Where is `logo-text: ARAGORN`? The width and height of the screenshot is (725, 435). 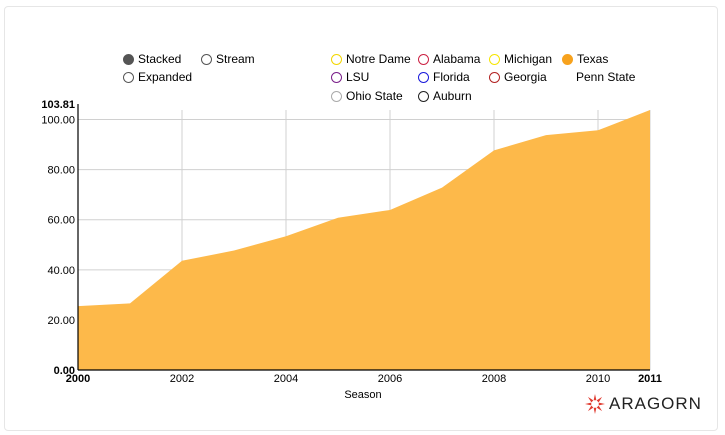 logo-text: ARAGORN is located at coordinates (655, 403).